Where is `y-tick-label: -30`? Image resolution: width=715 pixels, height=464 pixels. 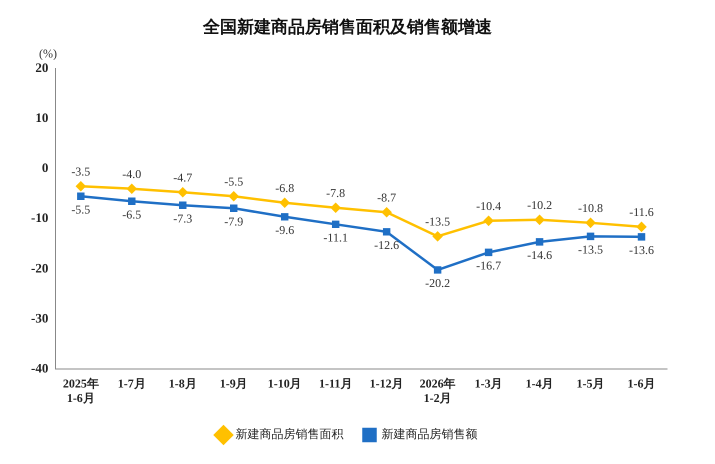
y-tick-label: -30 is located at coordinates (39, 318).